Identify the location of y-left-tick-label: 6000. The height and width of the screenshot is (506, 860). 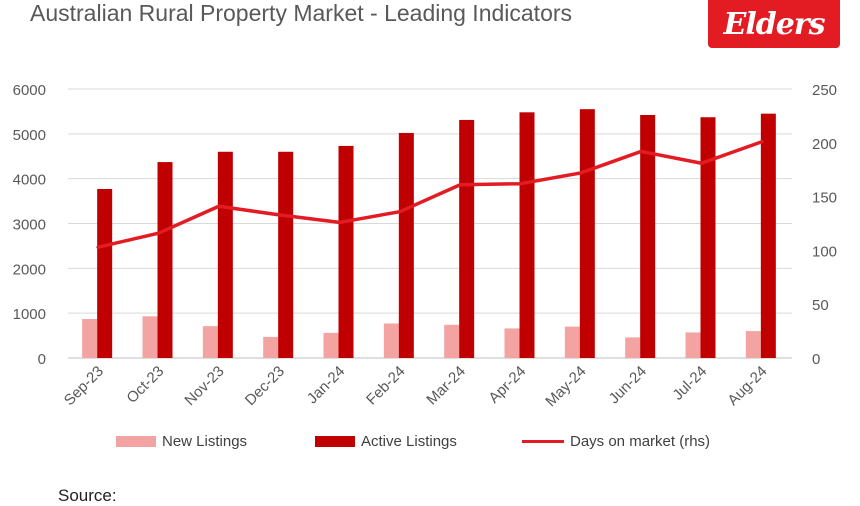
(29, 90).